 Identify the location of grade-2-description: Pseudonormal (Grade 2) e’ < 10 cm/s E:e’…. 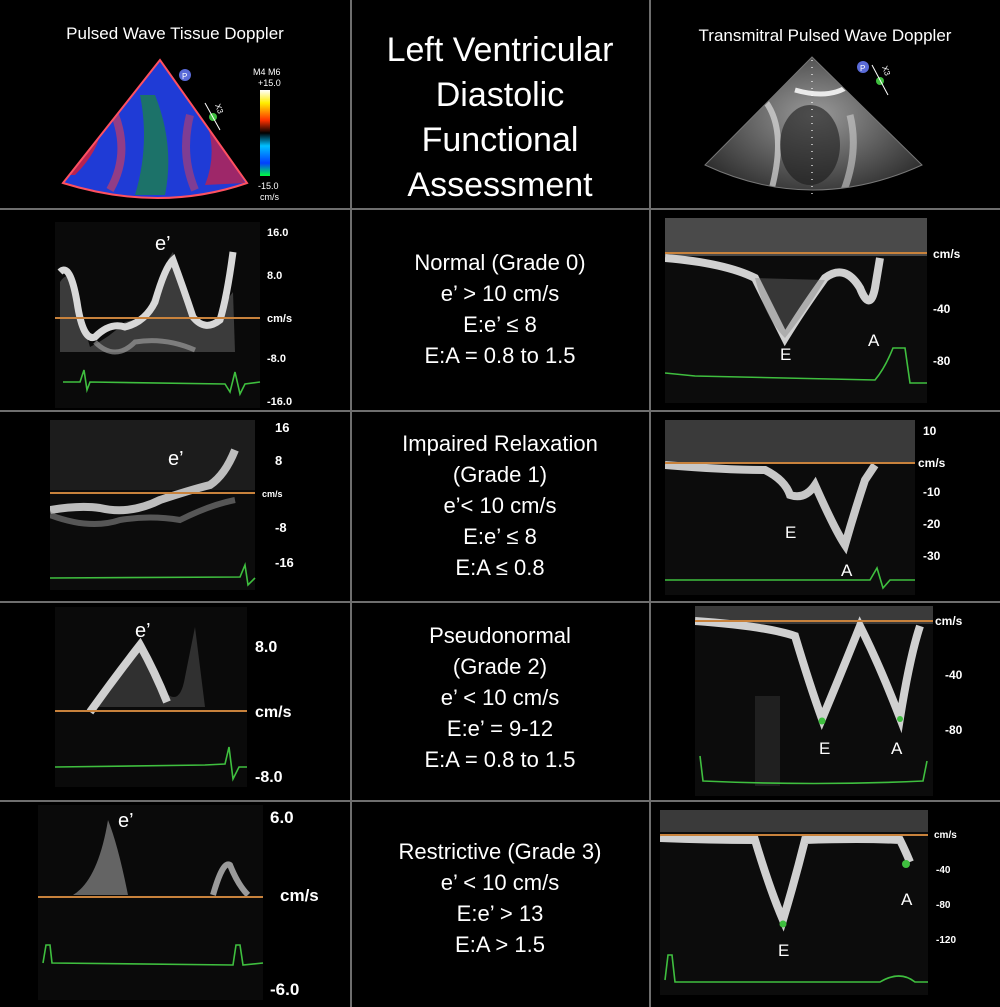
(500, 697).